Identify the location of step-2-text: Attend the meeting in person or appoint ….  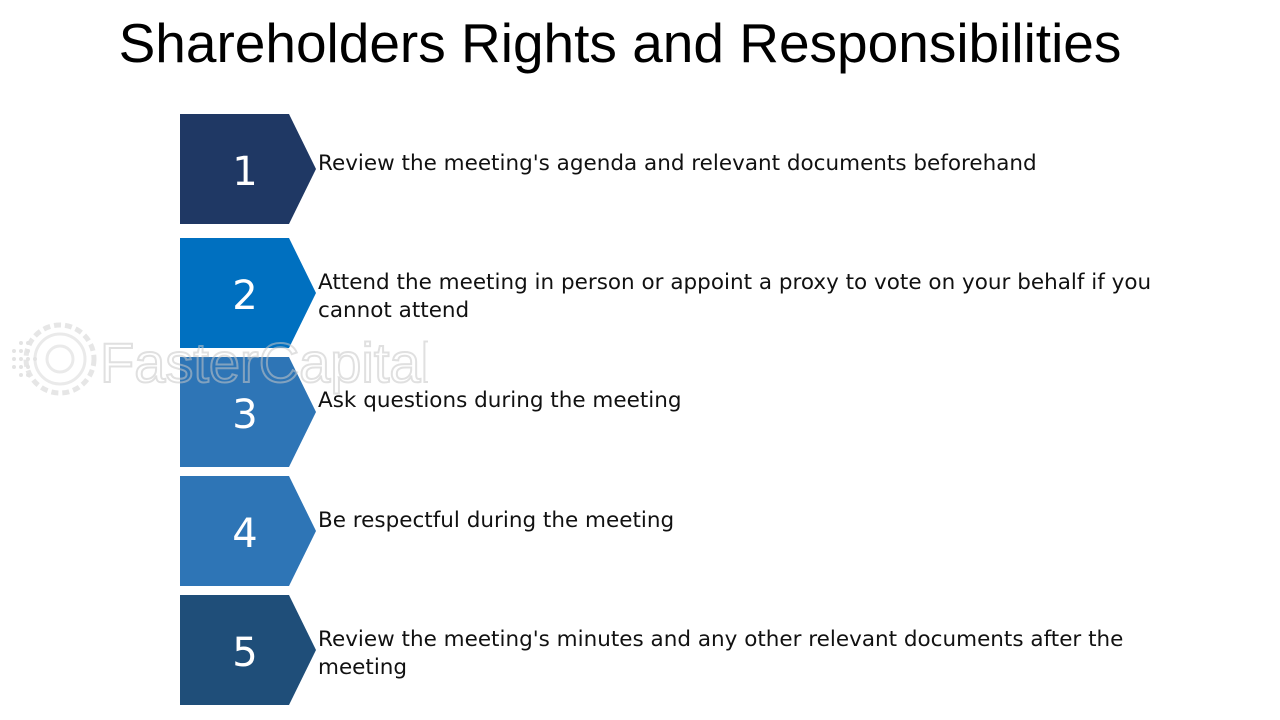
(735, 296).